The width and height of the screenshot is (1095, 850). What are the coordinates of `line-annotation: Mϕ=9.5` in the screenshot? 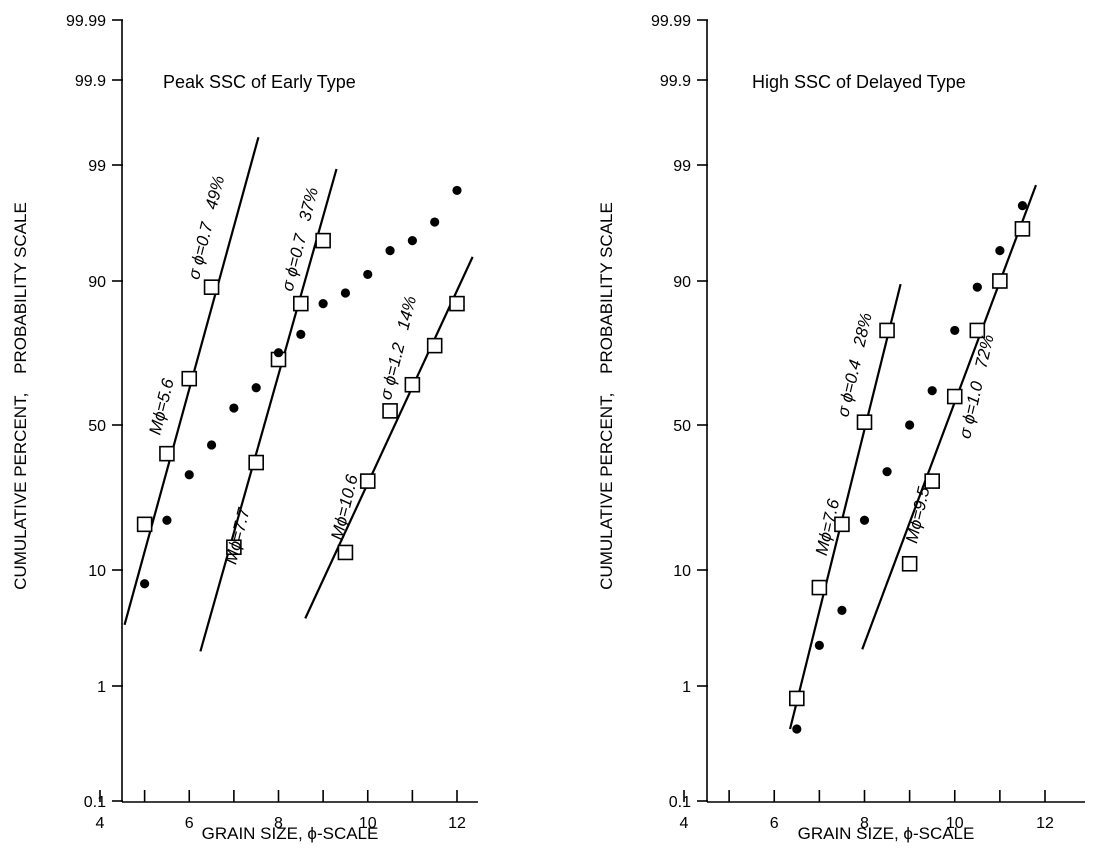 It's located at (917, 514).